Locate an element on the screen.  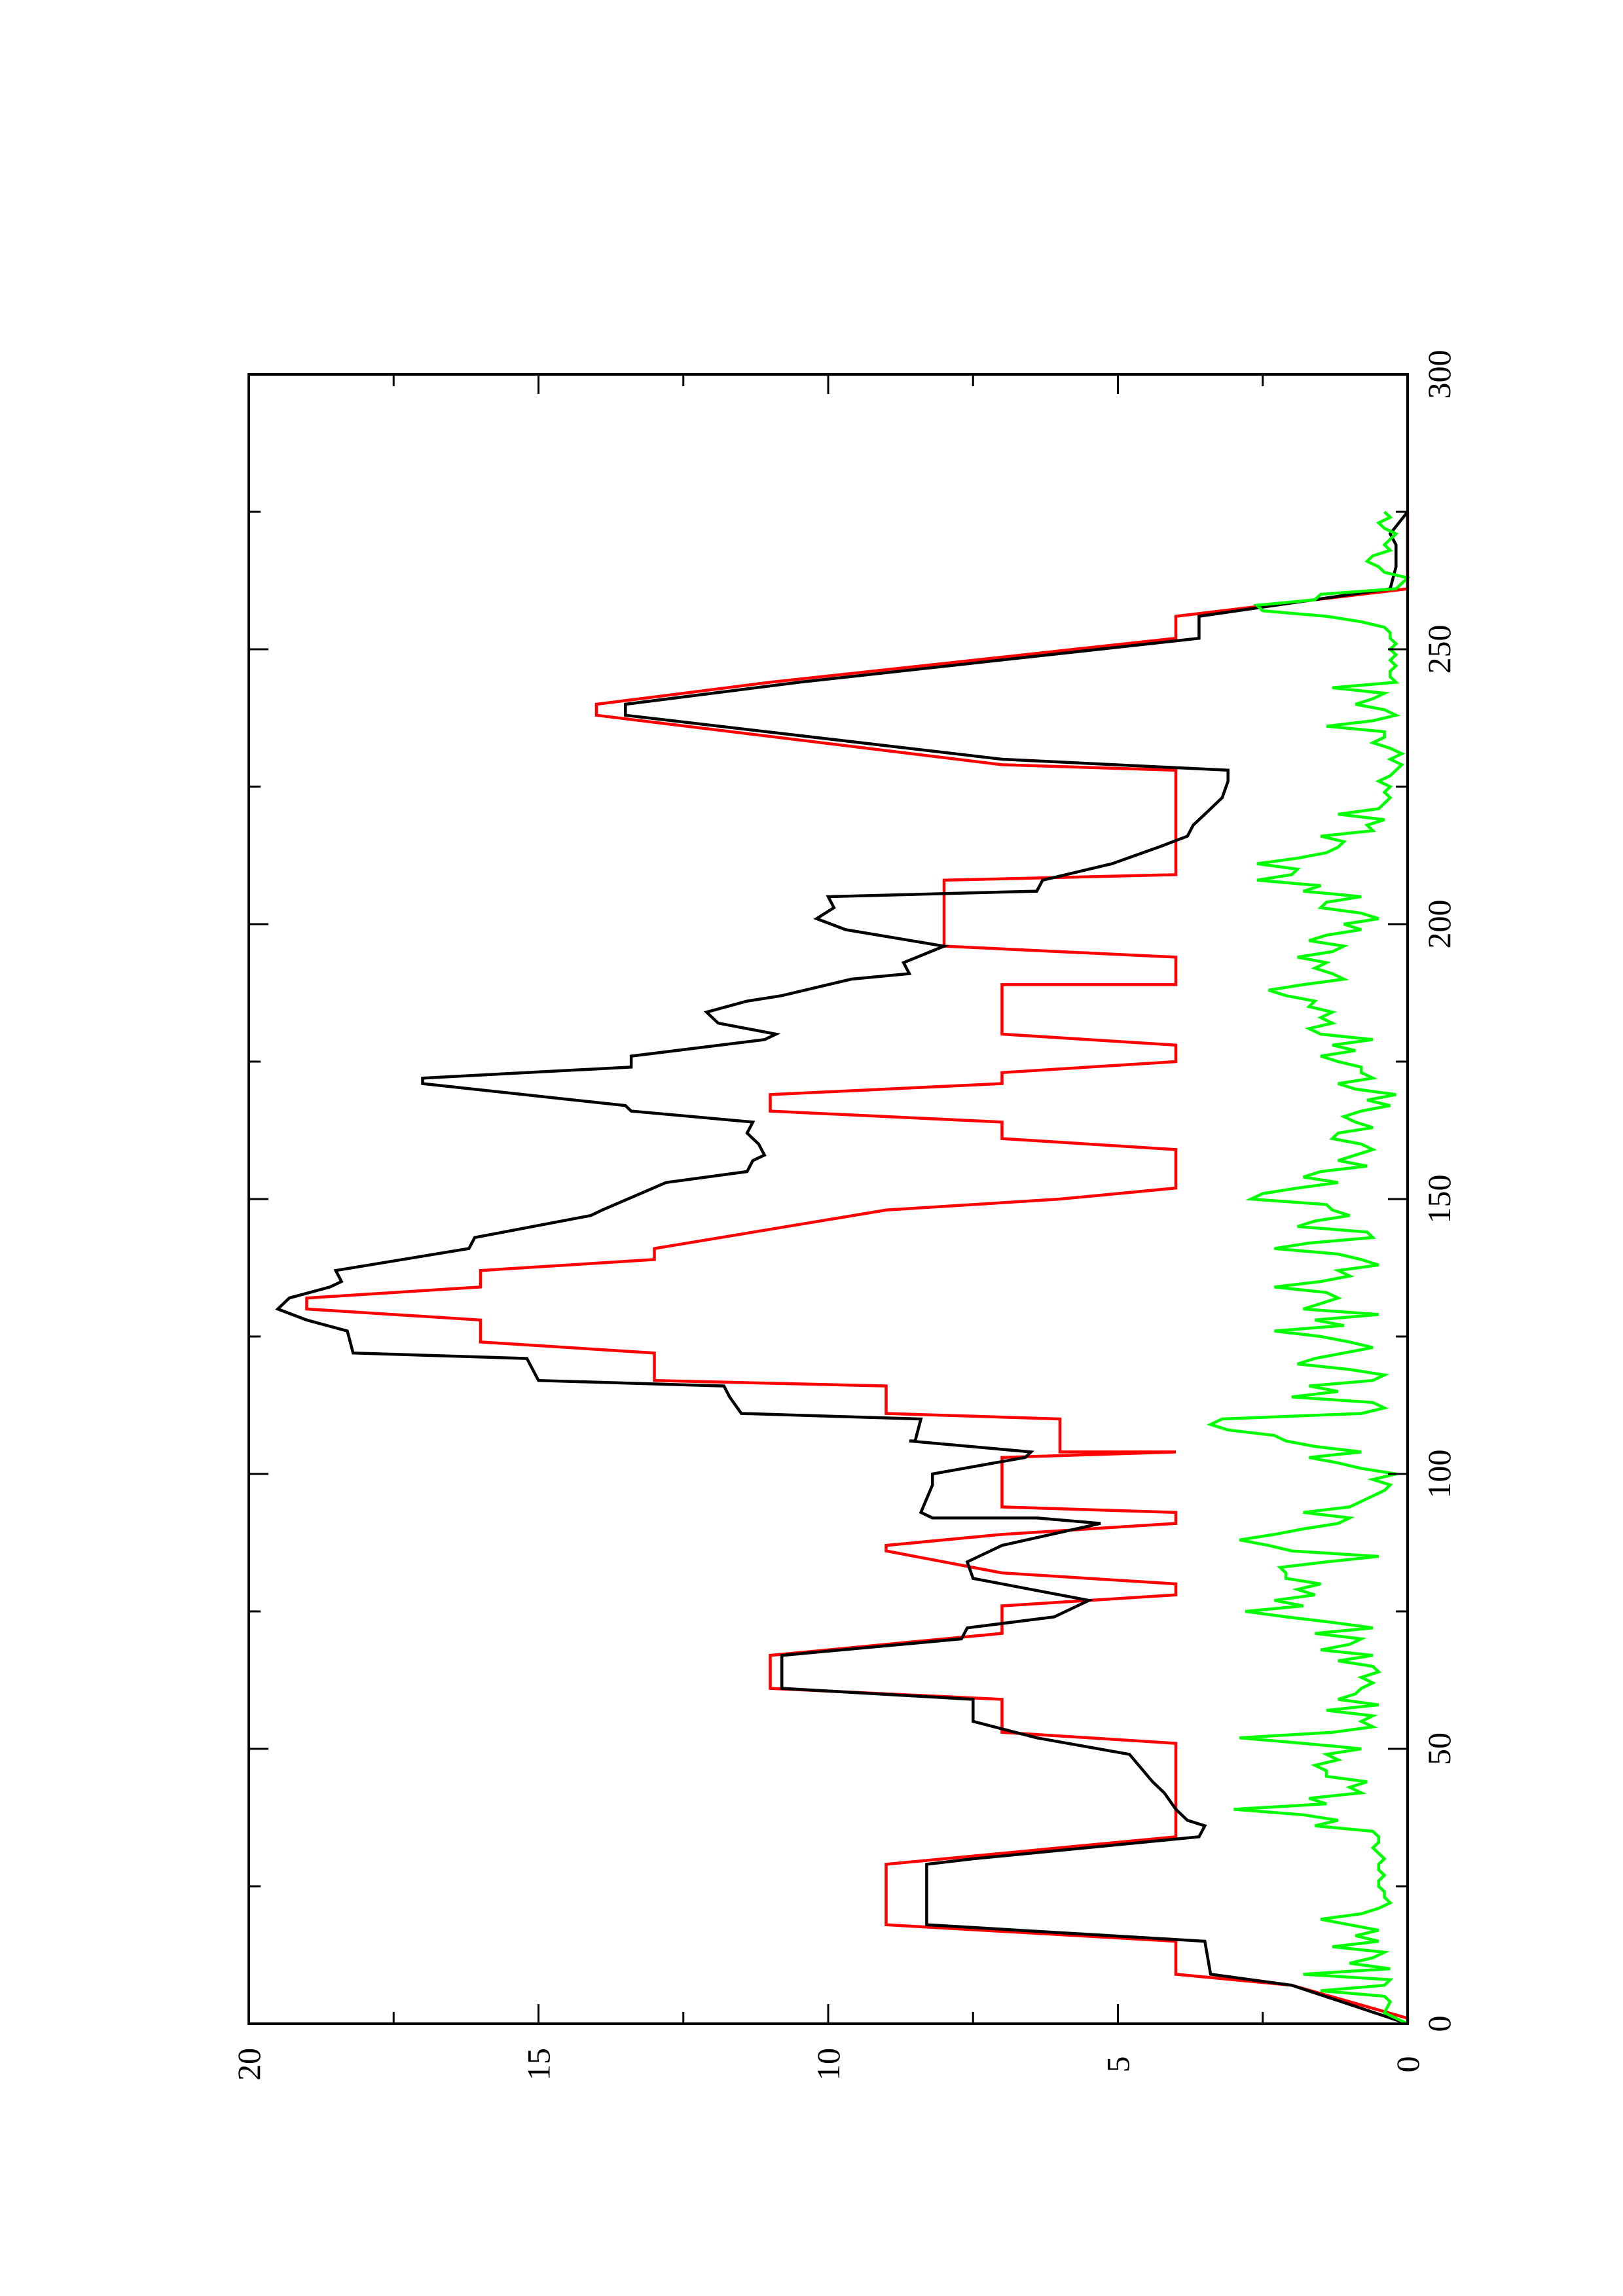
x-tick-label: 250 is located at coordinates (1439, 649).